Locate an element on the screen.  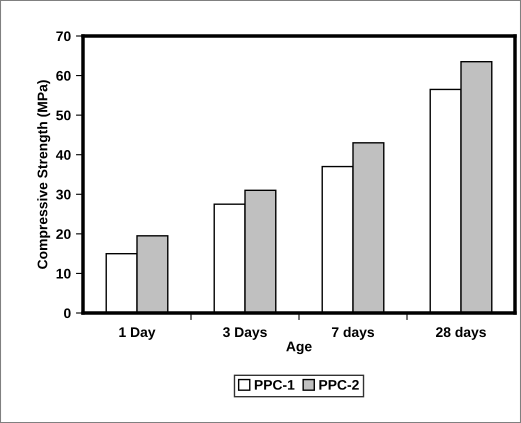
y-axis-title: Compressive Strength (MPa) is located at coordinates (43, 174).